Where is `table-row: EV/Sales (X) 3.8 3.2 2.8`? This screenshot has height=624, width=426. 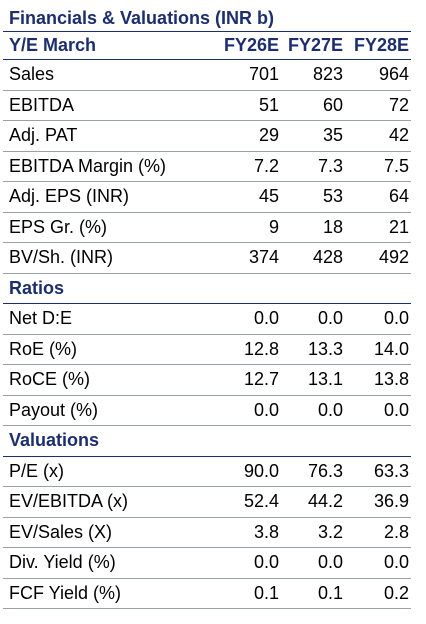
table-row: EV/Sales (X) 3.8 3.2 2.8 is located at coordinates (207, 532).